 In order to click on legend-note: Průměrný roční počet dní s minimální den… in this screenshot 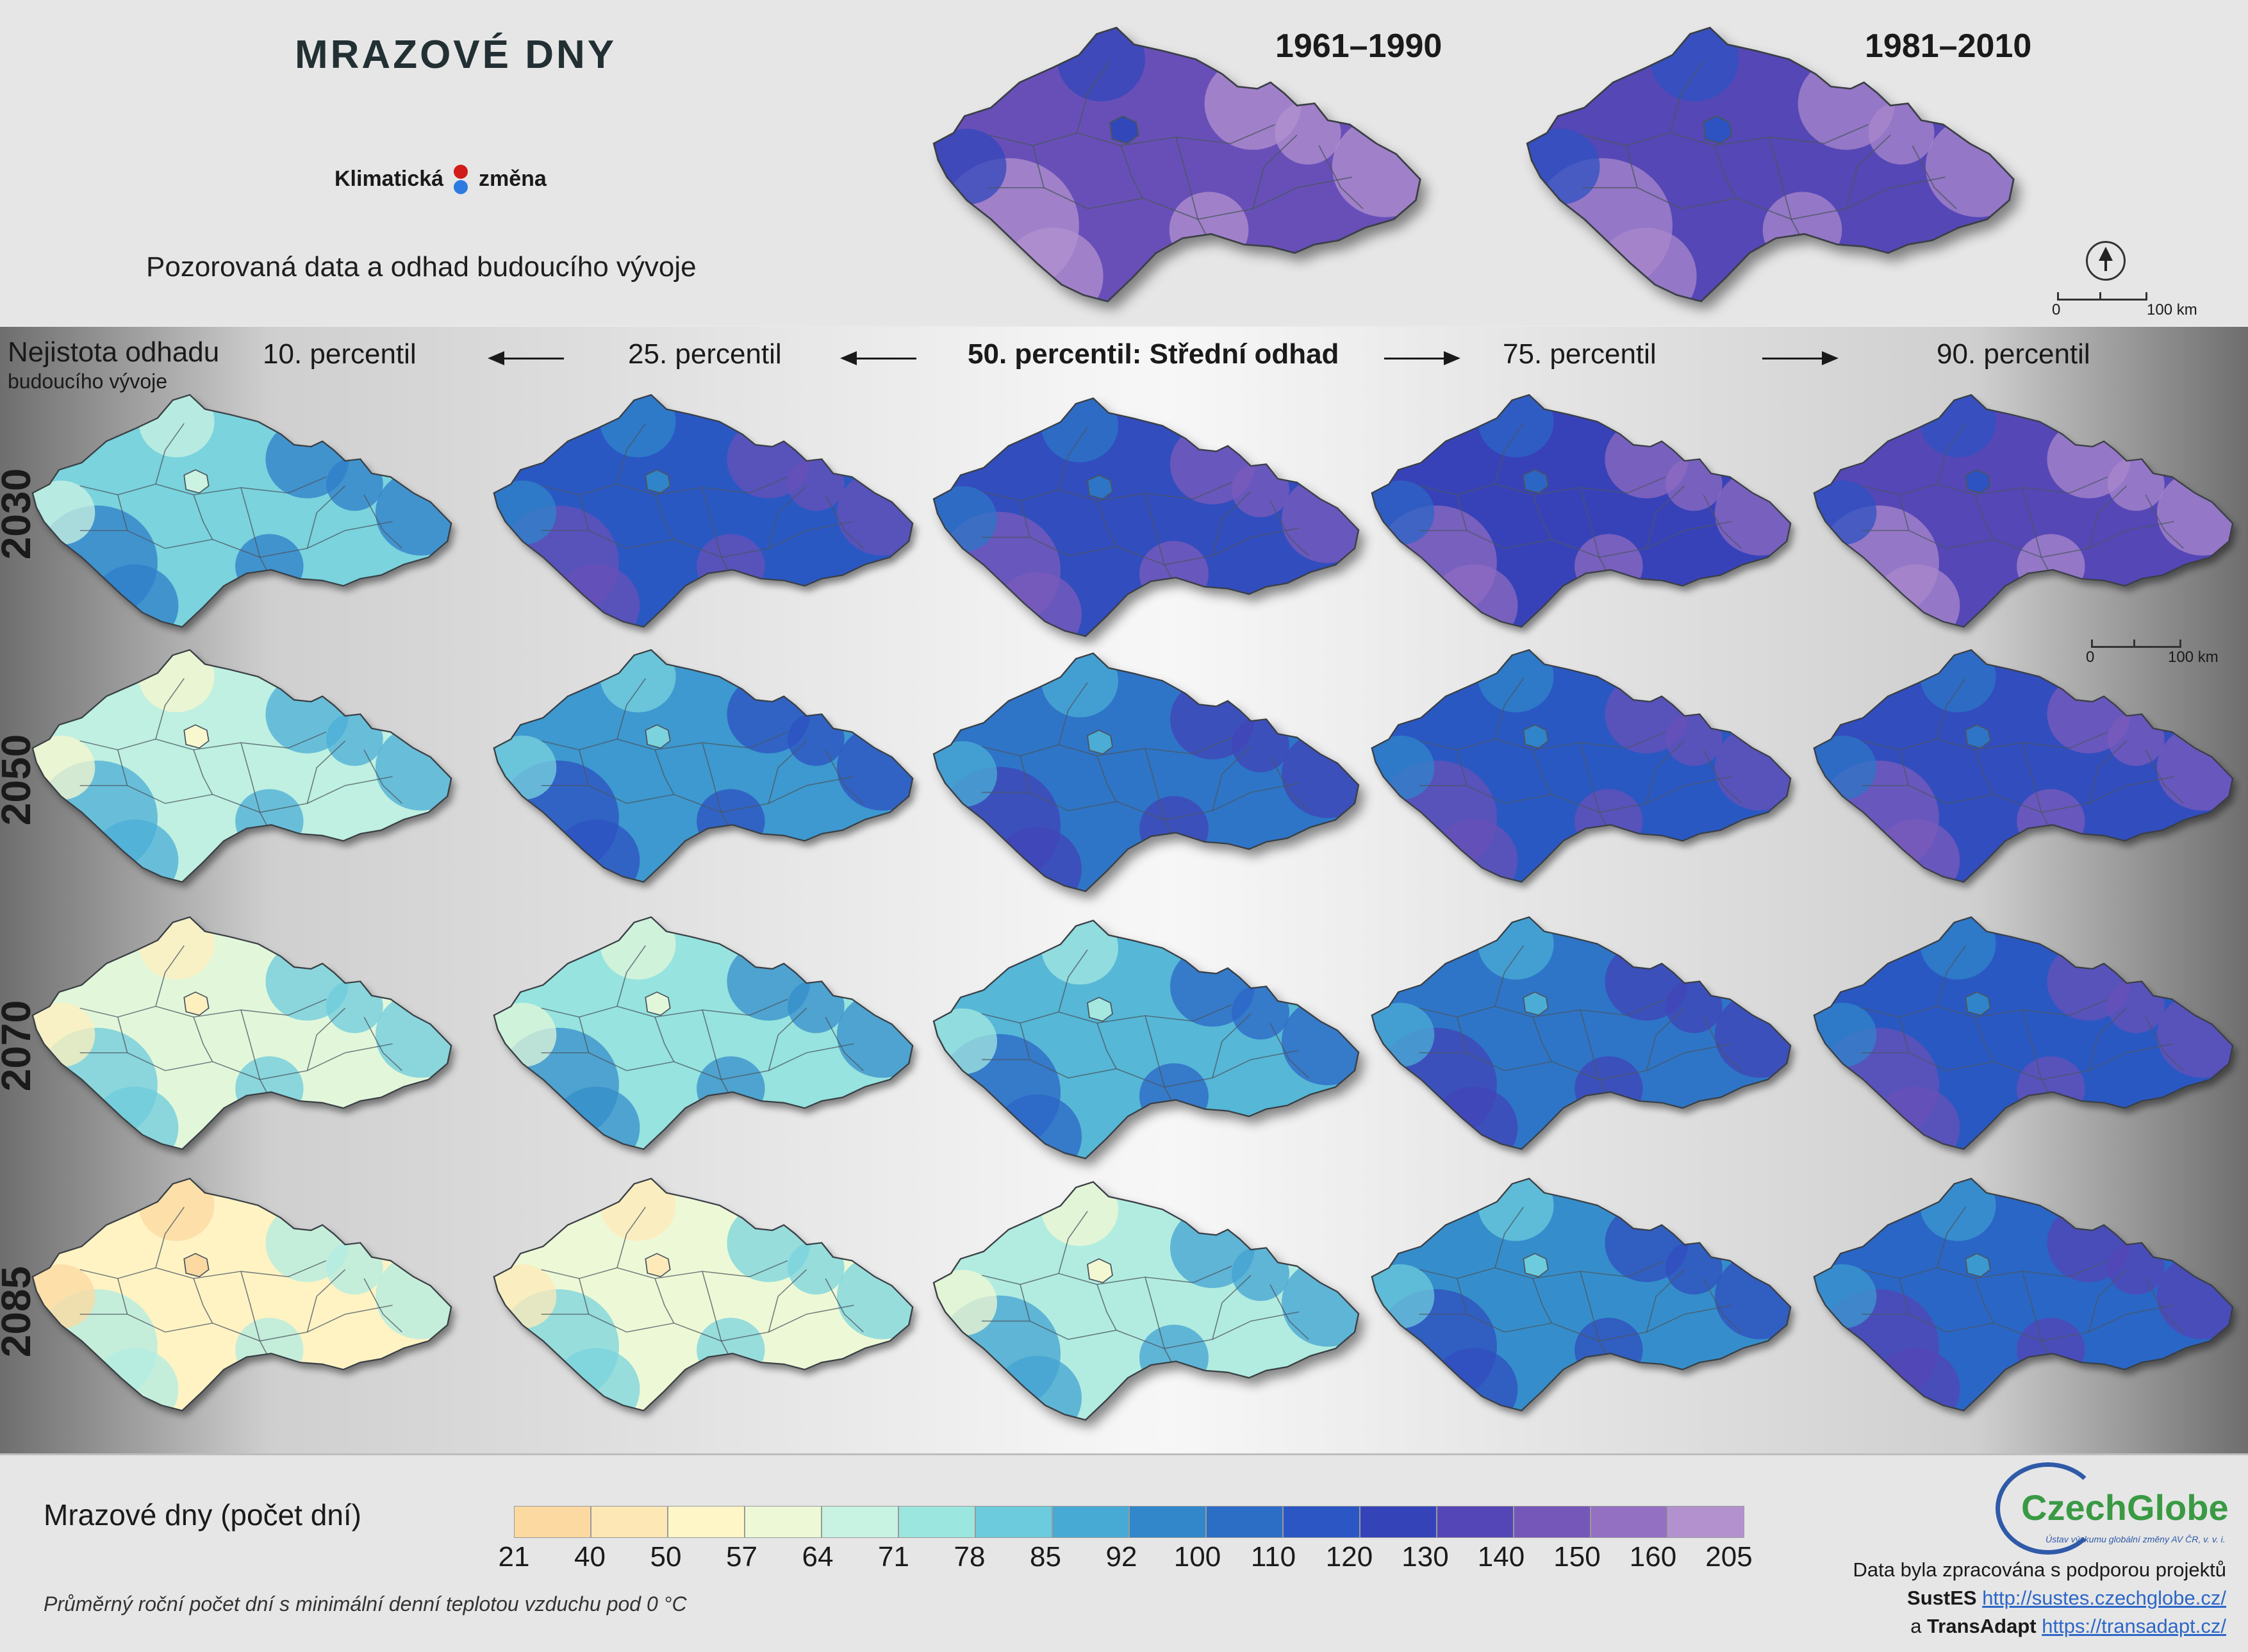, I will do `click(365, 1603)`.